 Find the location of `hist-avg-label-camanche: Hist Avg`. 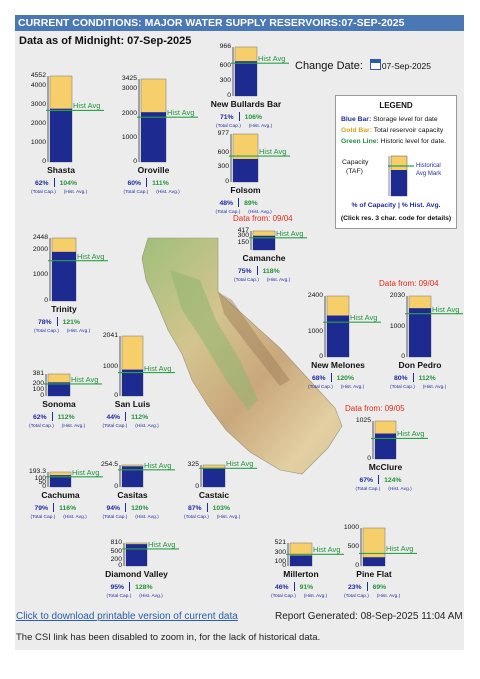

hist-avg-label-camanche: Hist Avg is located at coordinates (289, 233).